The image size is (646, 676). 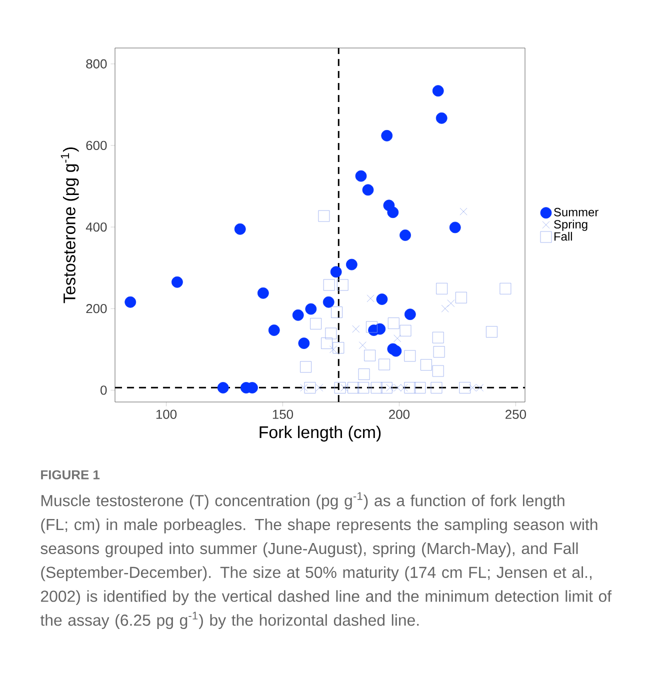 I want to click on x-tick-label: 150, so click(x=283, y=414).